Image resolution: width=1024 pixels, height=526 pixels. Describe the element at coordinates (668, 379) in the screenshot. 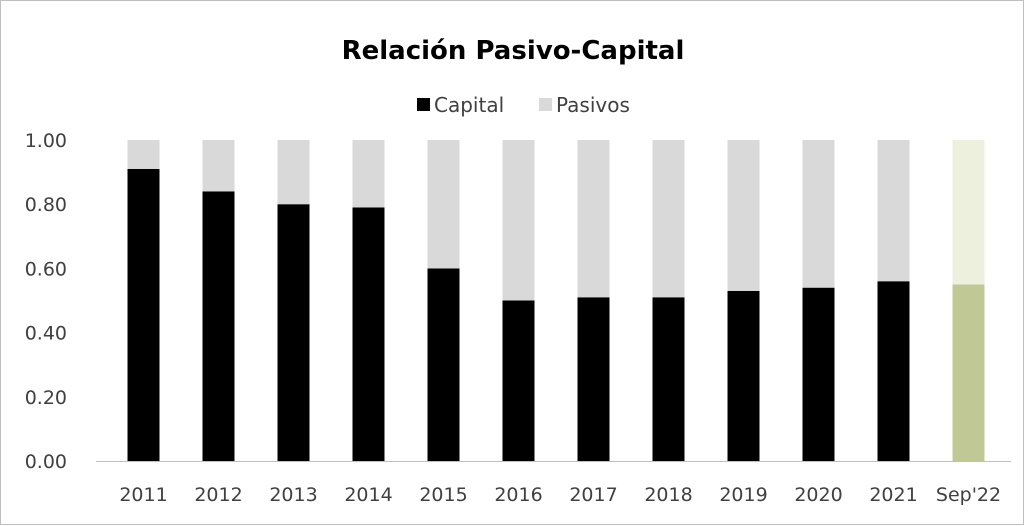

I see `bar-capital-2018` at that location.